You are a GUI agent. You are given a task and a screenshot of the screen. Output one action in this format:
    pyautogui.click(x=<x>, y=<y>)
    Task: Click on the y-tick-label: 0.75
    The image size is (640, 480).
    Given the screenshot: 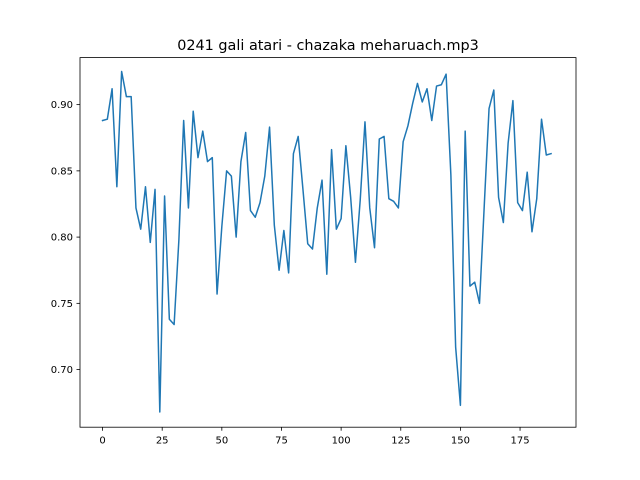 What is the action you would take?
    pyautogui.click(x=62, y=304)
    